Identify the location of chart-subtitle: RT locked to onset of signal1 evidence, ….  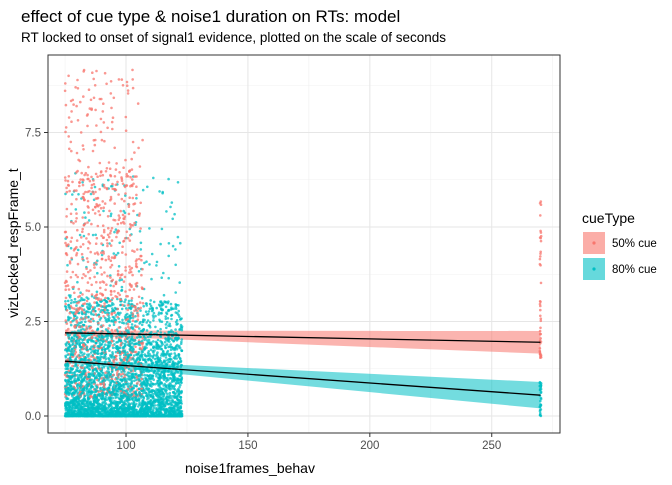
(233, 37).